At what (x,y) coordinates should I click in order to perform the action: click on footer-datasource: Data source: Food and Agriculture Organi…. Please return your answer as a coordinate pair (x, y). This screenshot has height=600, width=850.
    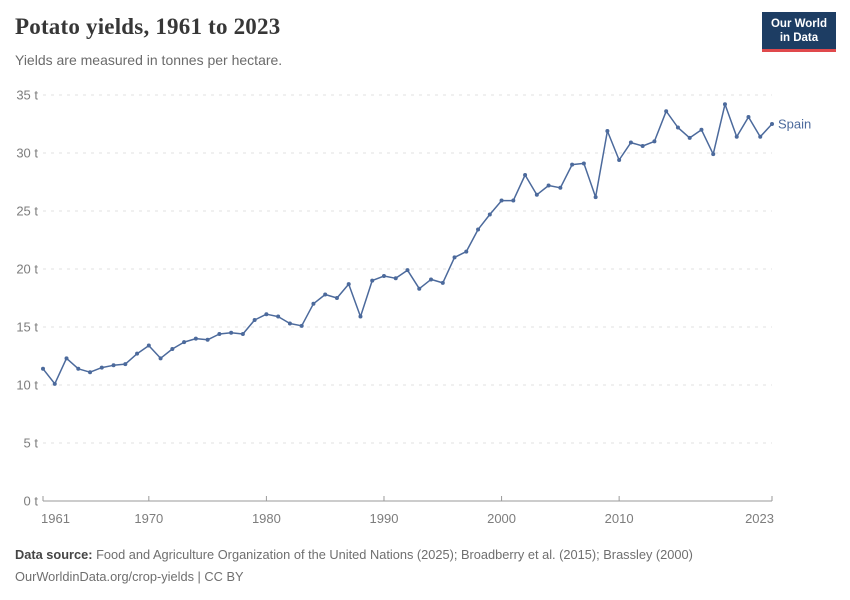
    Looking at the image, I should click on (395, 555).